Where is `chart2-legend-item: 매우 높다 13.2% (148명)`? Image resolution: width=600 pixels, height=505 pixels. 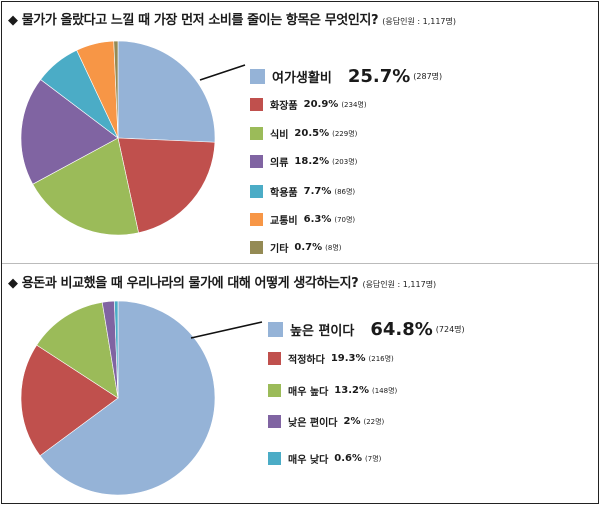 chart2-legend-item: 매우 높다 13.2% (148명) is located at coordinates (332, 390).